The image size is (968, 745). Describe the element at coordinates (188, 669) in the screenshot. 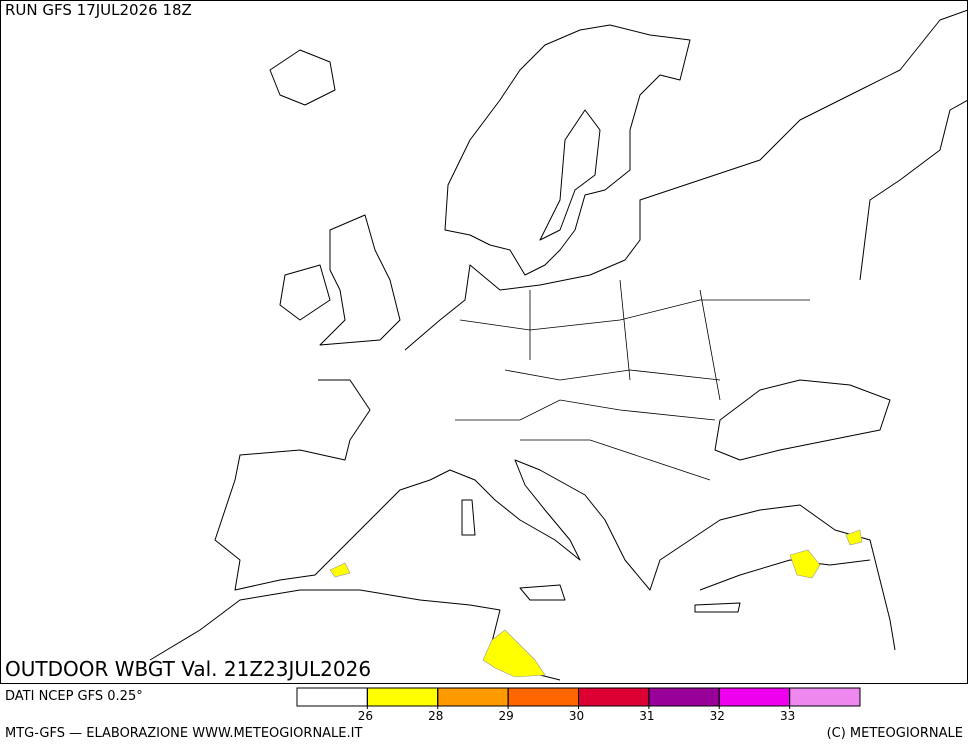

I see `map-title: OUTDOOR WBGT Val. 21Z23JUL2026` at that location.